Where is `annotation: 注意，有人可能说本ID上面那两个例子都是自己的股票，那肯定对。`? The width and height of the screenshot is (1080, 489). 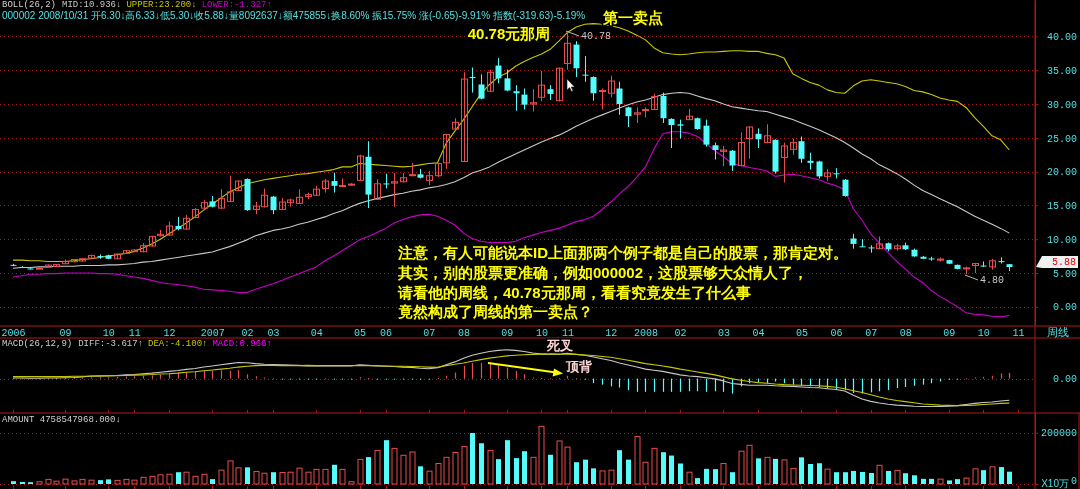
annotation: 注意，有人可能说本ID上面那两个例子都是自己的股票，那肯定对。 is located at coordinates (622, 252).